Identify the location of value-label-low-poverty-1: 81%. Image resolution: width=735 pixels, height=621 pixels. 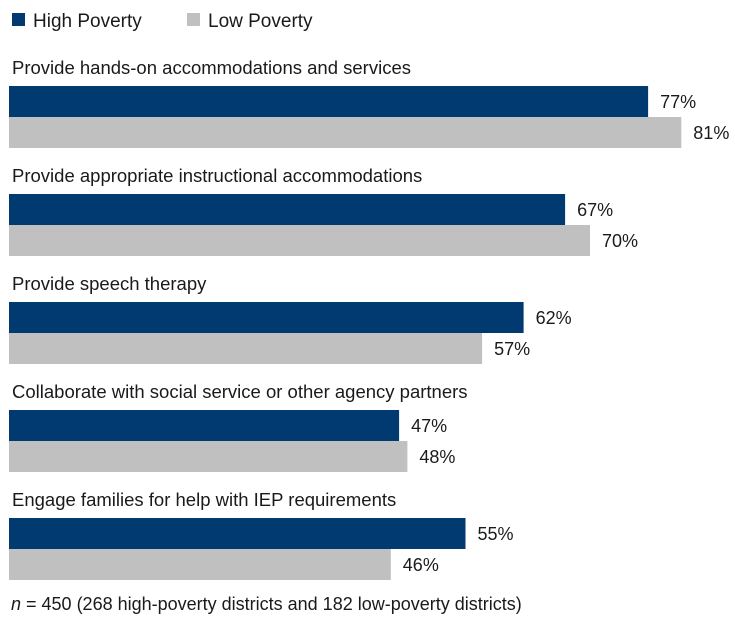
(711, 133).